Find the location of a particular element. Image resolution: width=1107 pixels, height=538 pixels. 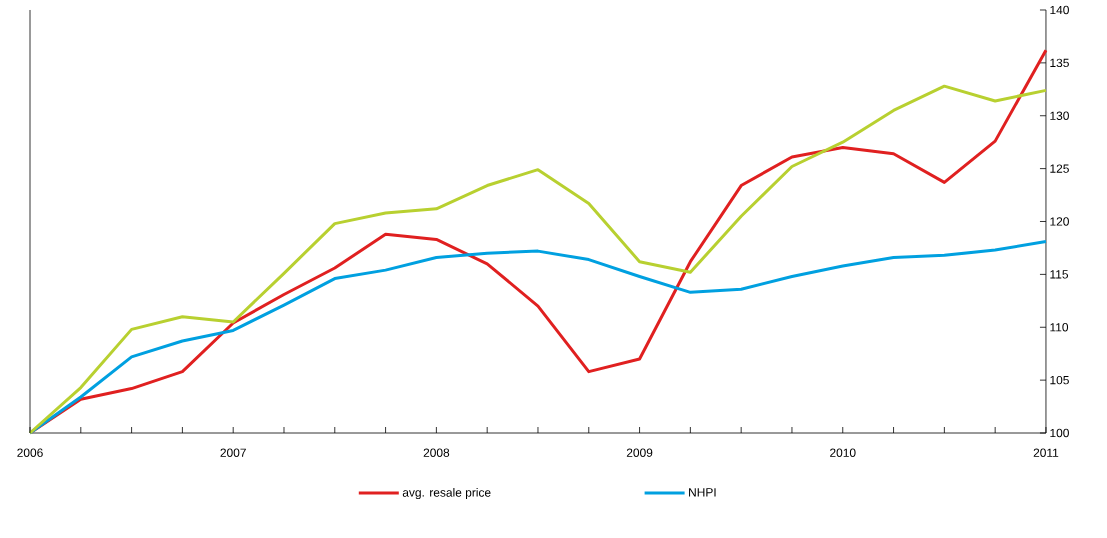

y-tick-label: 115 is located at coordinates (1059, 274).